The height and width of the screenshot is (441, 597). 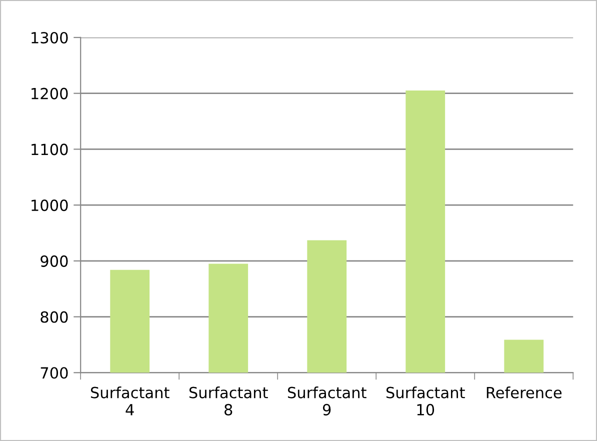 What do you see at coordinates (50, 94) in the screenshot?
I see `y-tick-label: 1200` at bounding box center [50, 94].